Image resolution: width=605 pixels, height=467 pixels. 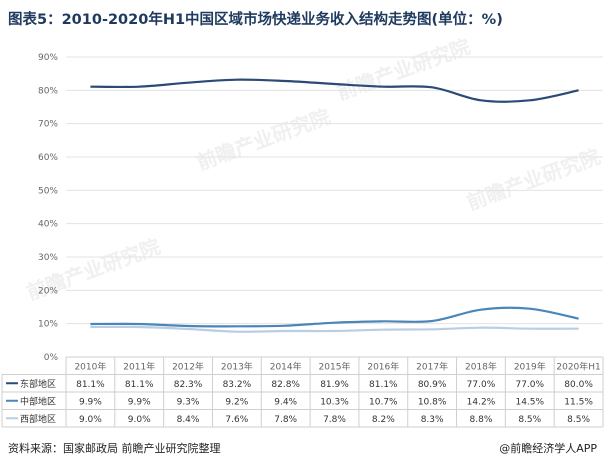 What do you see at coordinates (48, 91) in the screenshot?
I see `y-tick-label: 80%` at bounding box center [48, 91].